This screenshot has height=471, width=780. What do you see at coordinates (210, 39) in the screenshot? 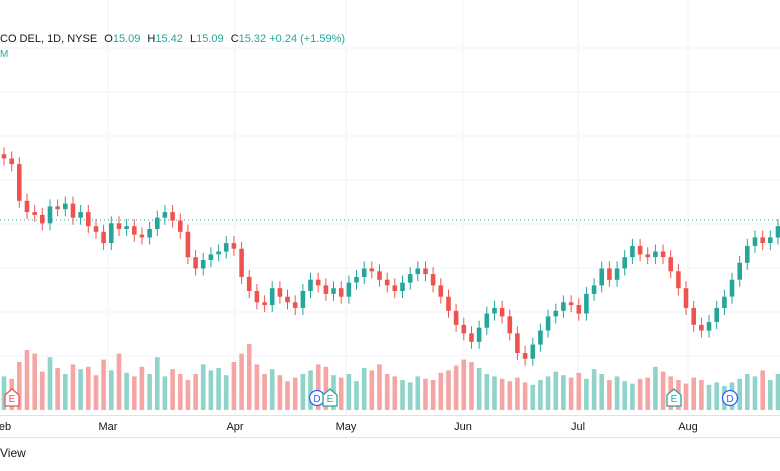
I see `low-value: 15.09` at bounding box center [210, 39].